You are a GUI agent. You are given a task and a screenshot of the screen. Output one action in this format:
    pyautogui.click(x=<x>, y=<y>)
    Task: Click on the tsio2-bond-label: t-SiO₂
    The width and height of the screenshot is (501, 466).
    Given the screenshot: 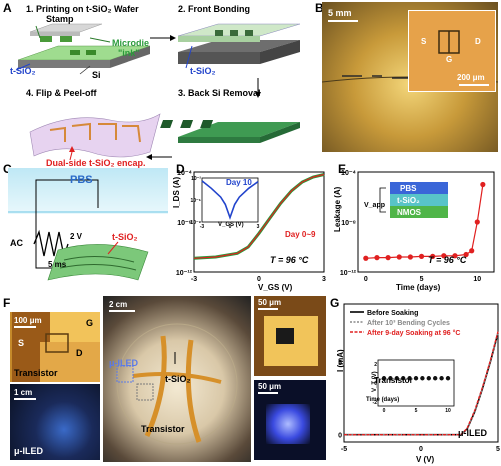 What is the action you would take?
    pyautogui.click(x=203, y=71)
    